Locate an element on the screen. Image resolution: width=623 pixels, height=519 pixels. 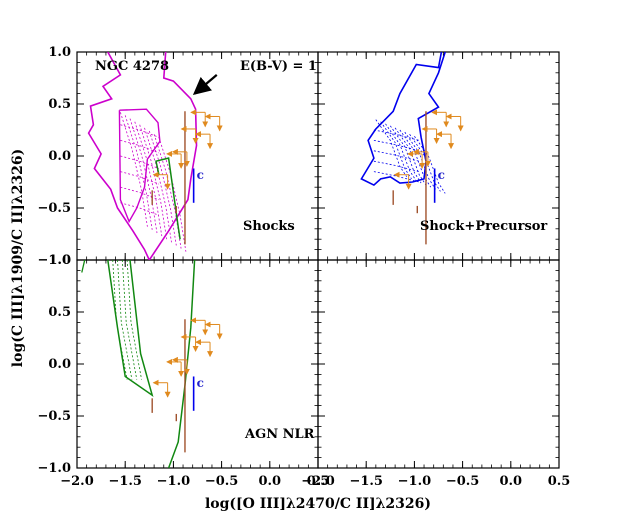
shocks-envelope-right is located at coordinates (173, 156).